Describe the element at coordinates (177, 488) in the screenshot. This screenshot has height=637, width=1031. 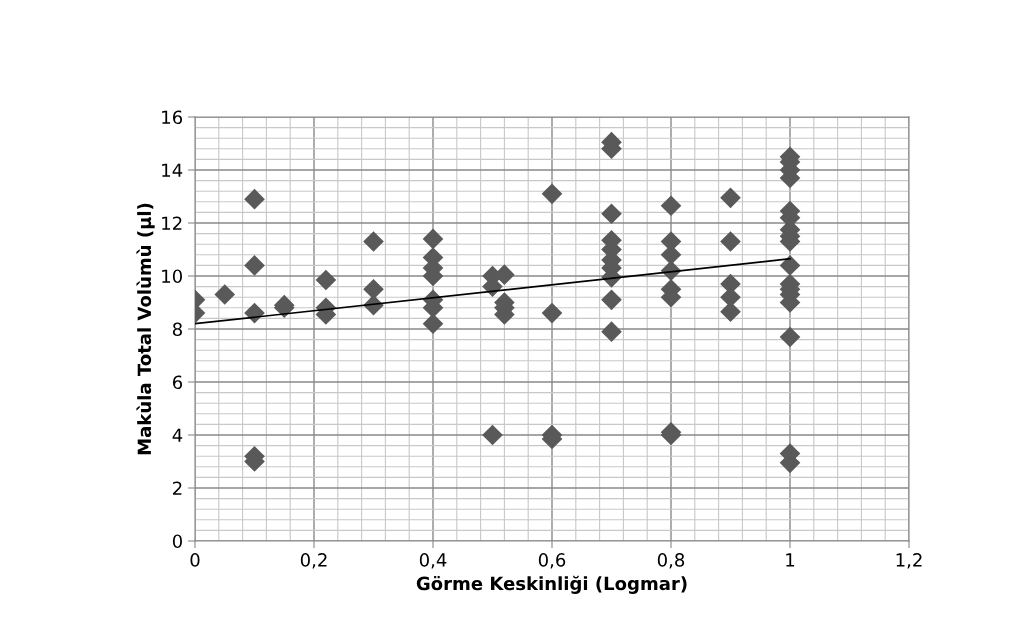
I see `y-tick-label: 2` at that location.